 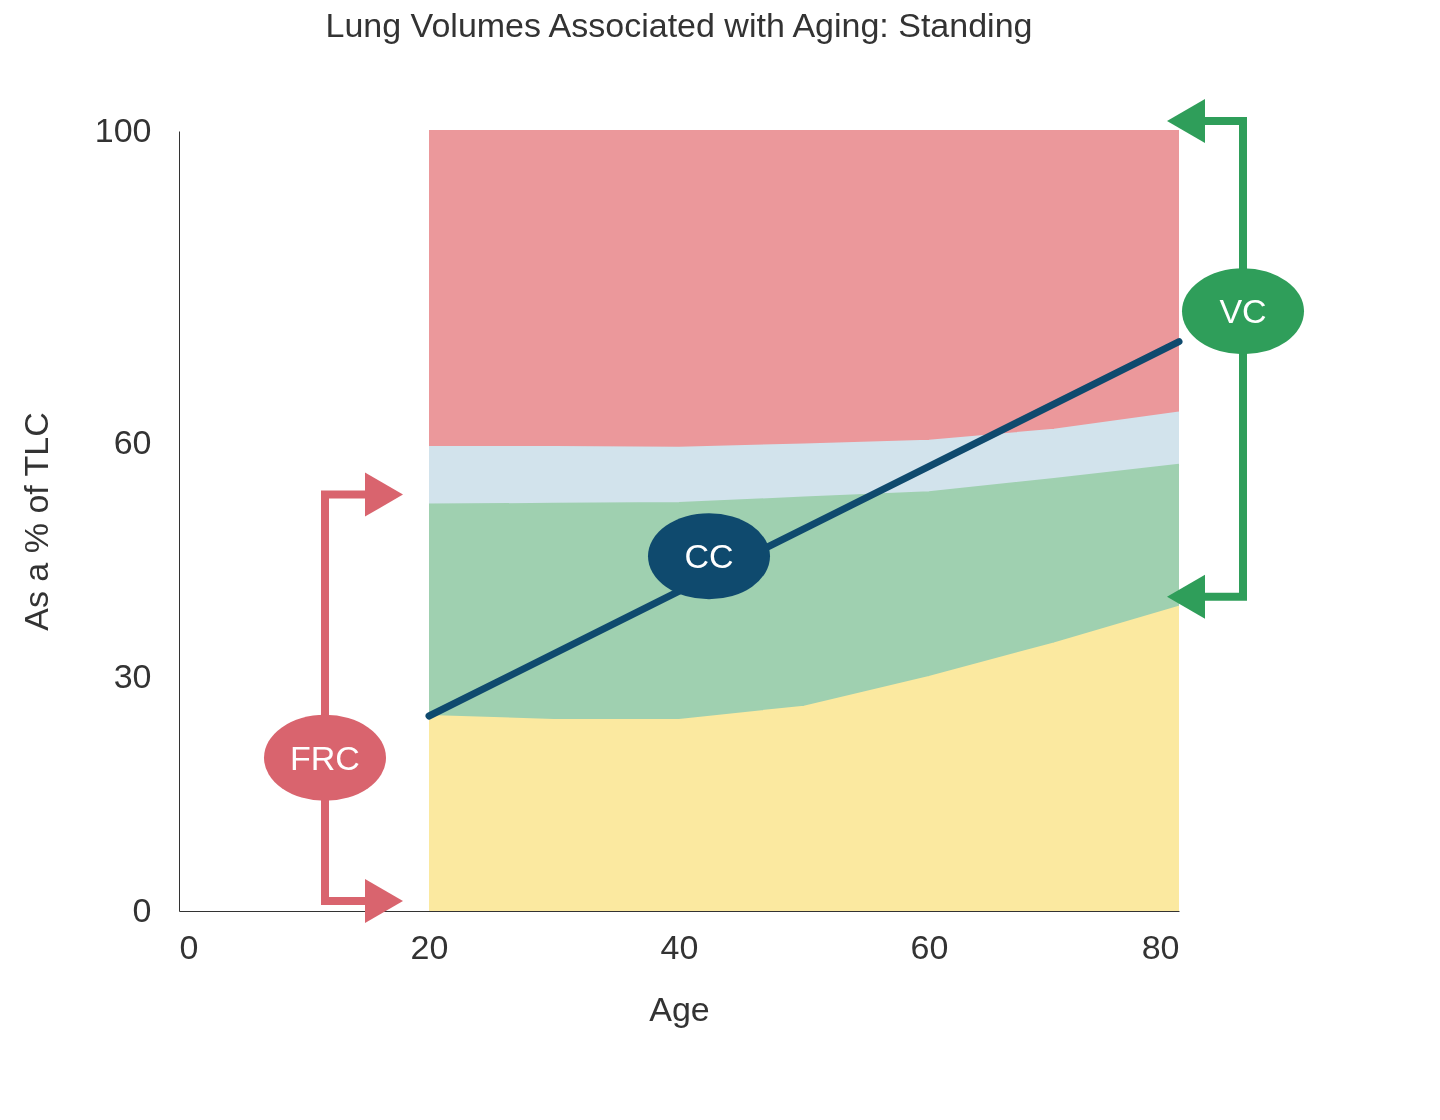 What do you see at coordinates (1160, 946) in the screenshot?
I see `x-tick-label: 80` at bounding box center [1160, 946].